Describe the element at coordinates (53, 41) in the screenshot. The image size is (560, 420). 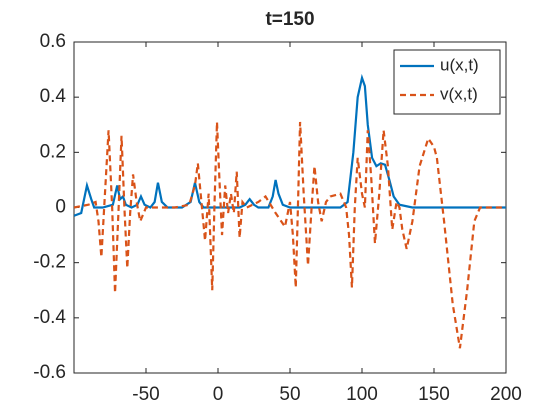
I see `y-tick-label: 0.6` at that location.